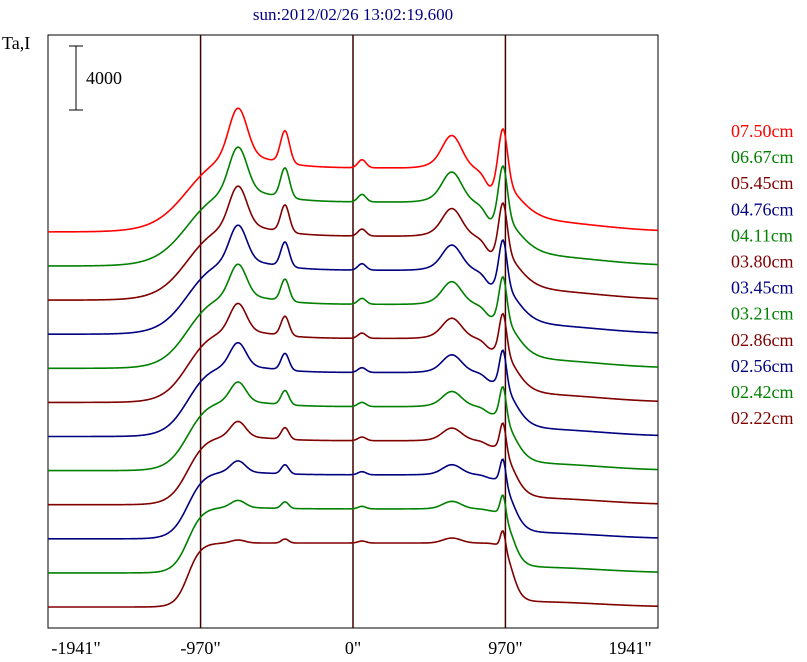 This screenshot has height=662, width=807. I want to click on legend-entry: 03.21cm, so click(762, 314).